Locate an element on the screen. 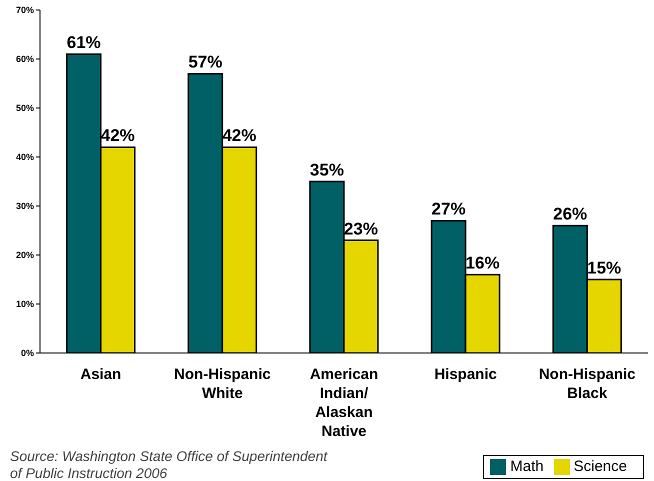 Image resolution: width=654 pixels, height=481 pixels. data-label: 27% is located at coordinates (449, 209).